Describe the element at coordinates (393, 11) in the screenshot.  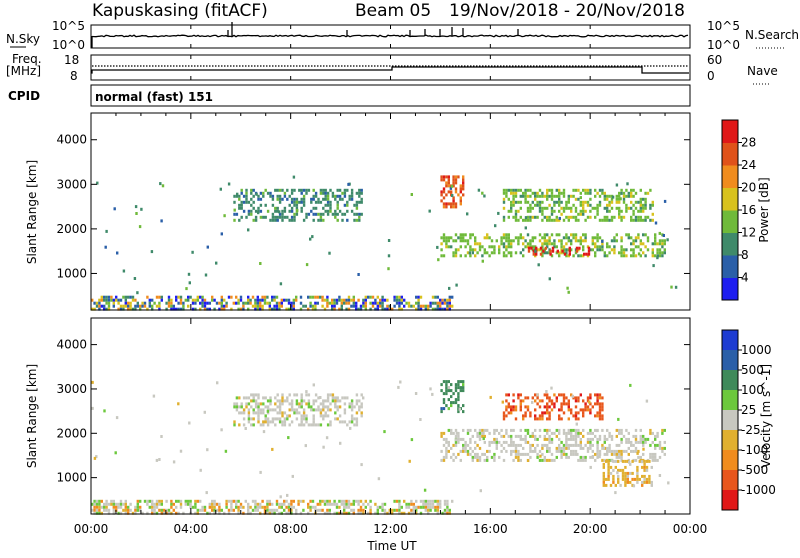
I see `beam-label: Beam 05` at that location.